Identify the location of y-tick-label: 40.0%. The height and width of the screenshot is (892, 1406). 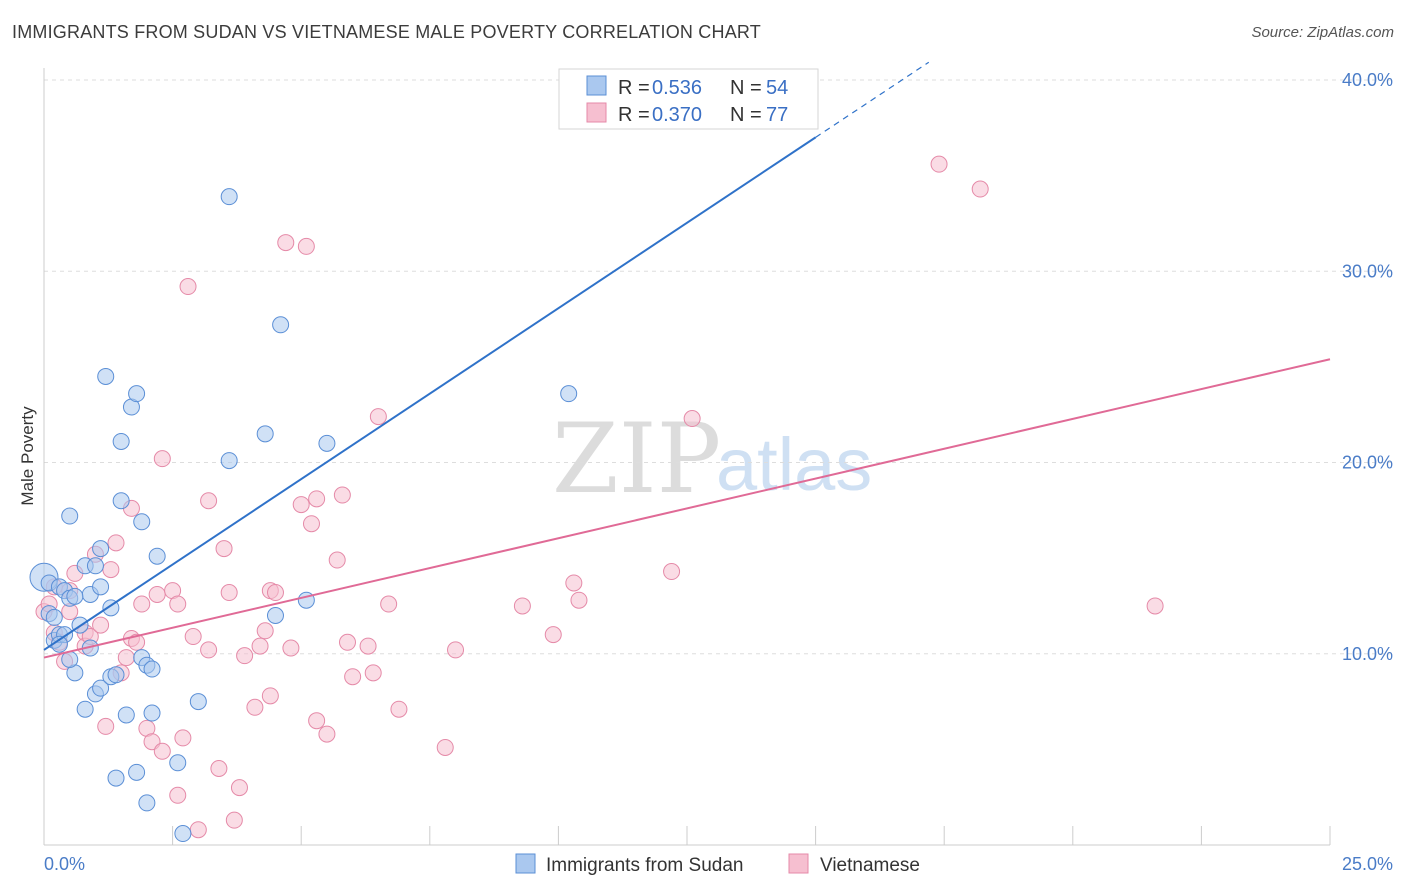
(1367, 80).